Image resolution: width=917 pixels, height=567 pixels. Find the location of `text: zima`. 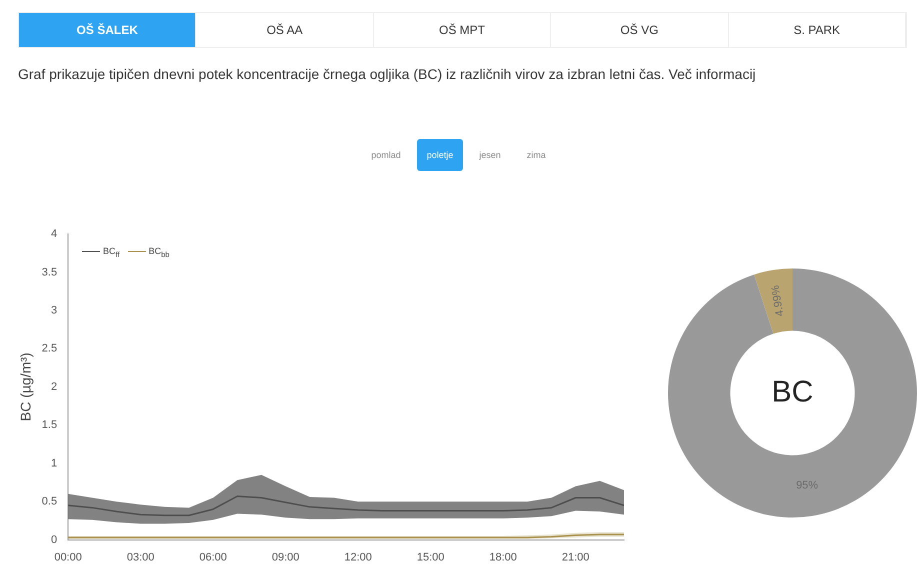

text: zima is located at coordinates (536, 155).